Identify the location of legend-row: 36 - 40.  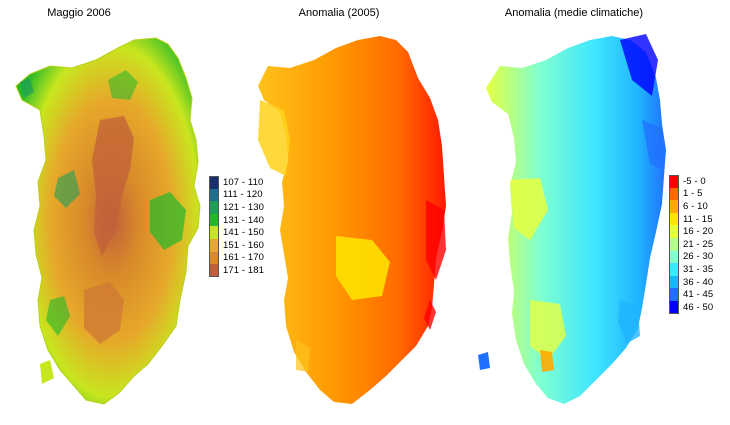
(691, 282).